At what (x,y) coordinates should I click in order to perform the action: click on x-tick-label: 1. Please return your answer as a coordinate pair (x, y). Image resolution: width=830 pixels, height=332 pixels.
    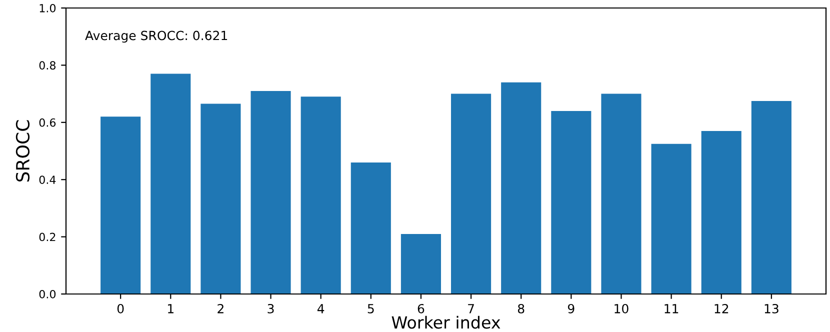
    Looking at the image, I should click on (171, 309).